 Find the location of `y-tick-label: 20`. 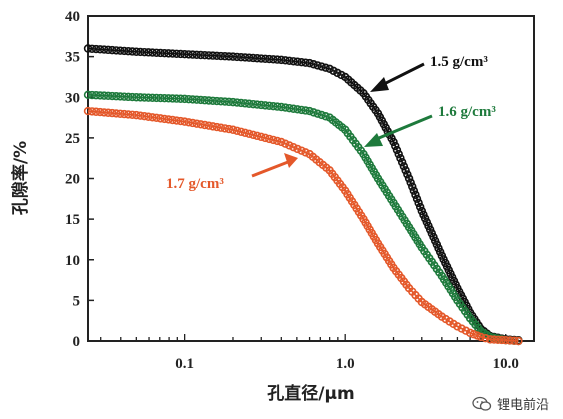

y-tick-label: 20 is located at coordinates (72, 180).